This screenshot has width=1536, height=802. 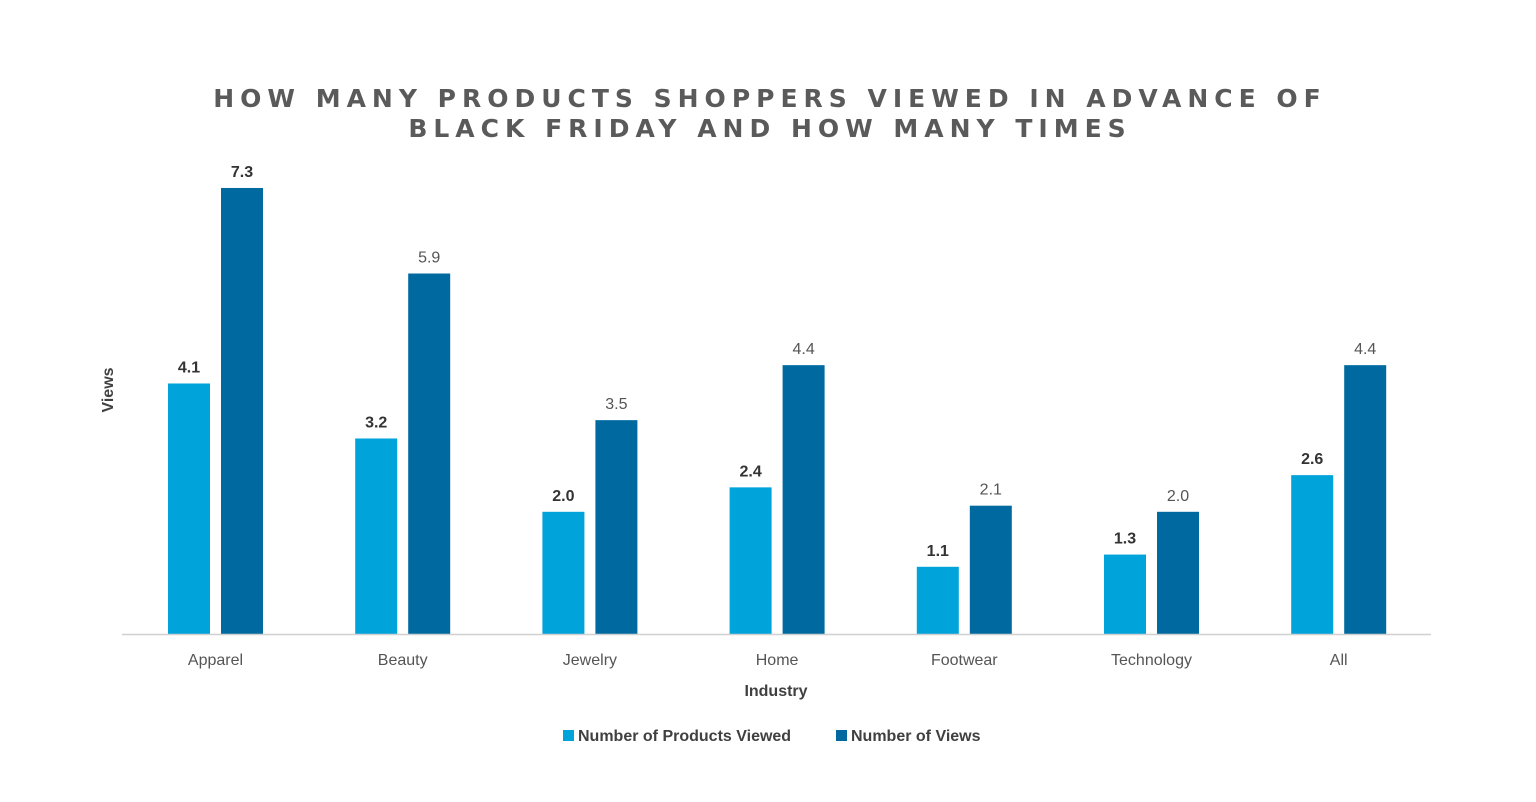 I want to click on value-label-beauty-series-2: 5.9, so click(x=429, y=258).